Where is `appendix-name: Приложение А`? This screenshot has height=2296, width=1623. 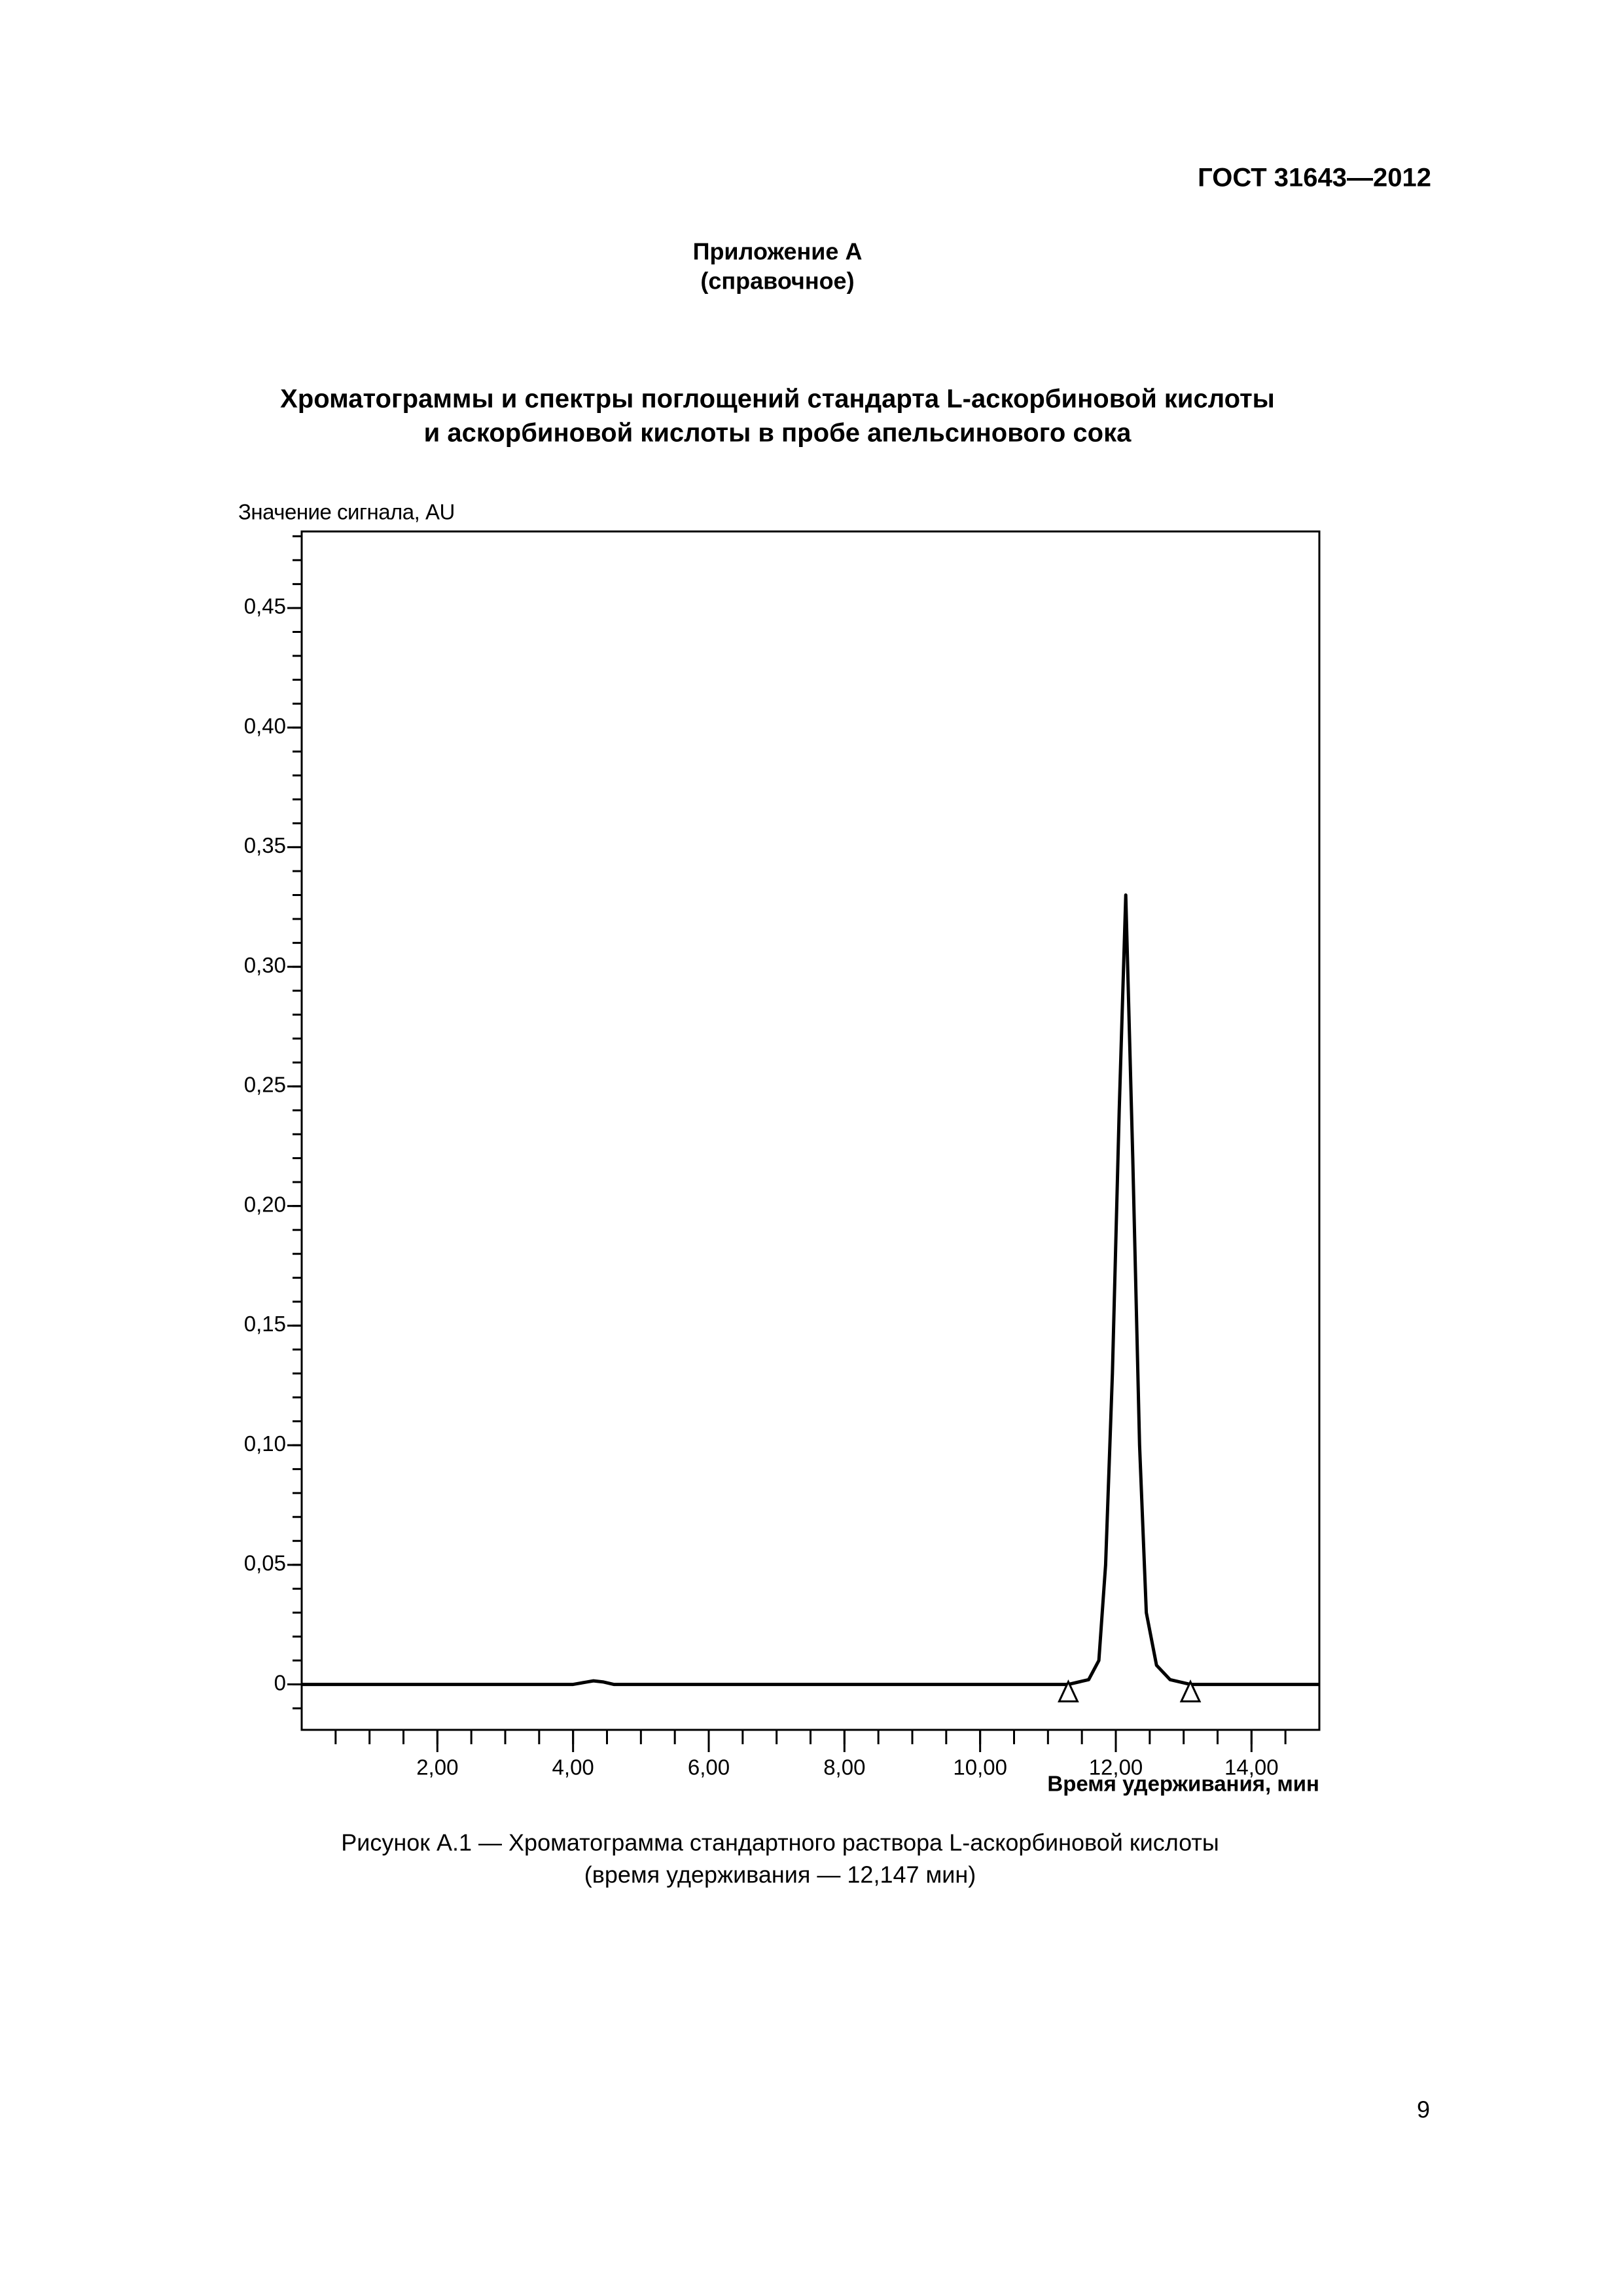 appendix-name: Приложение А is located at coordinates (778, 251).